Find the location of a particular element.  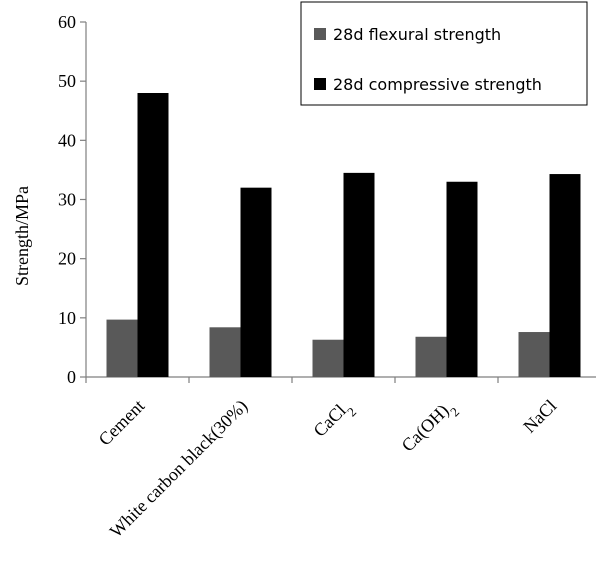

y-axis: 0 10 20 30 40 50 60 is located at coordinates (72, 199).